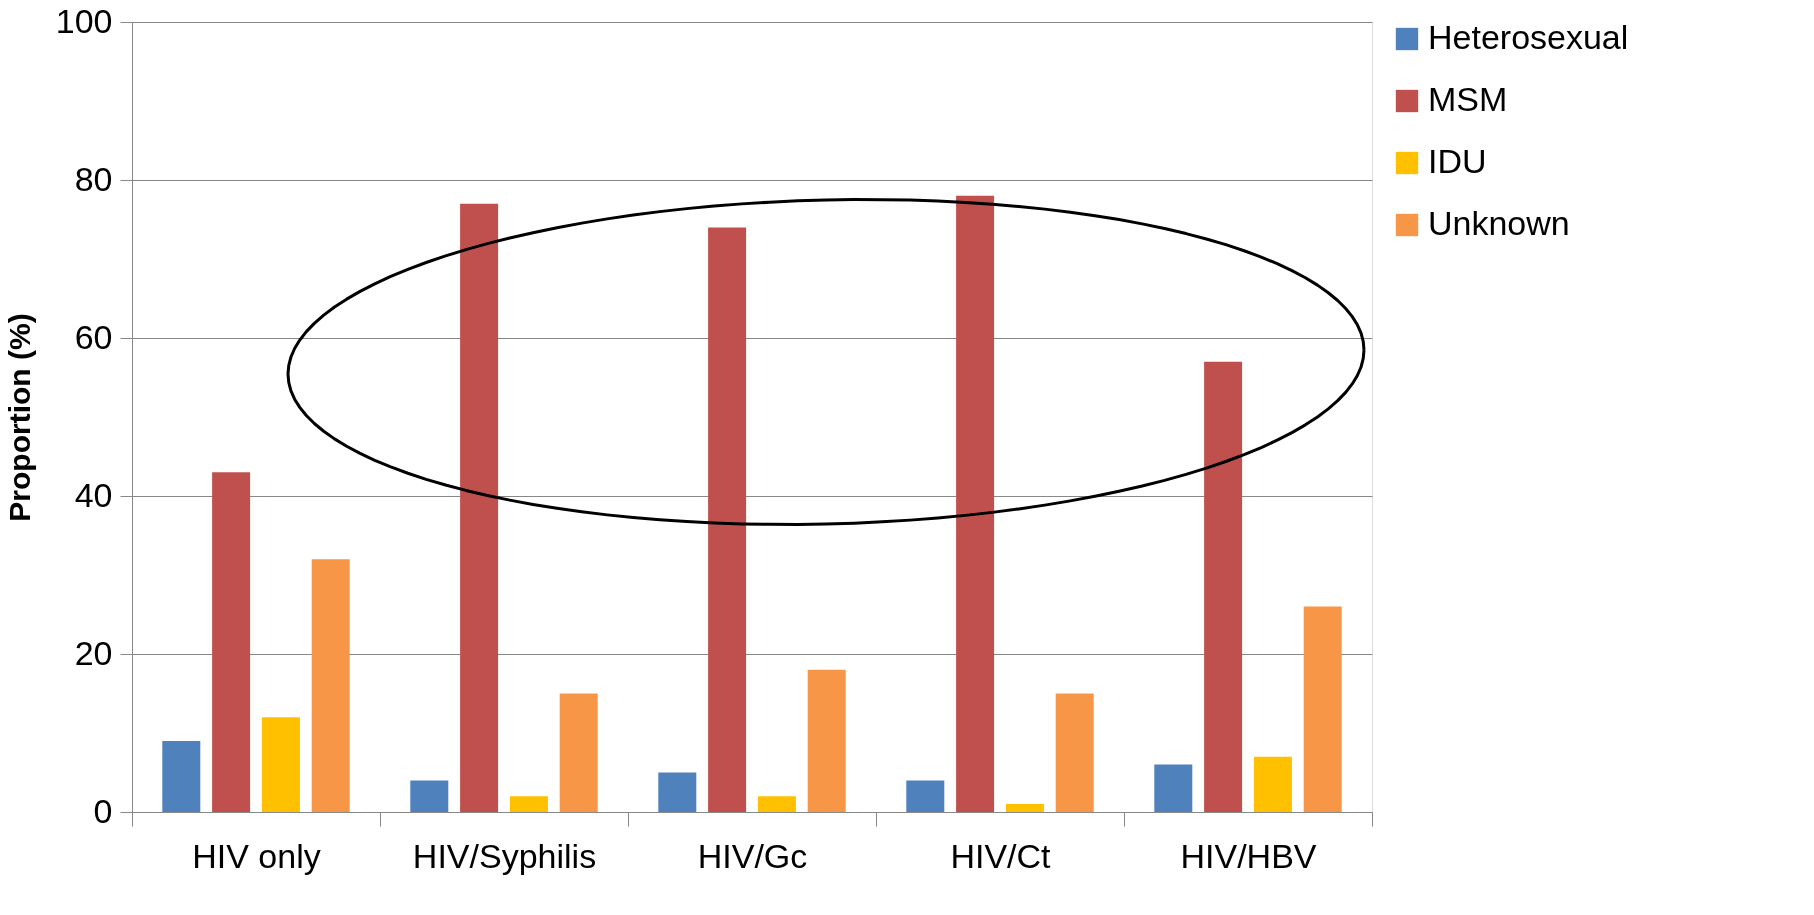 The image size is (1814, 915). I want to click on legend-label: Unknown, so click(1499, 223).